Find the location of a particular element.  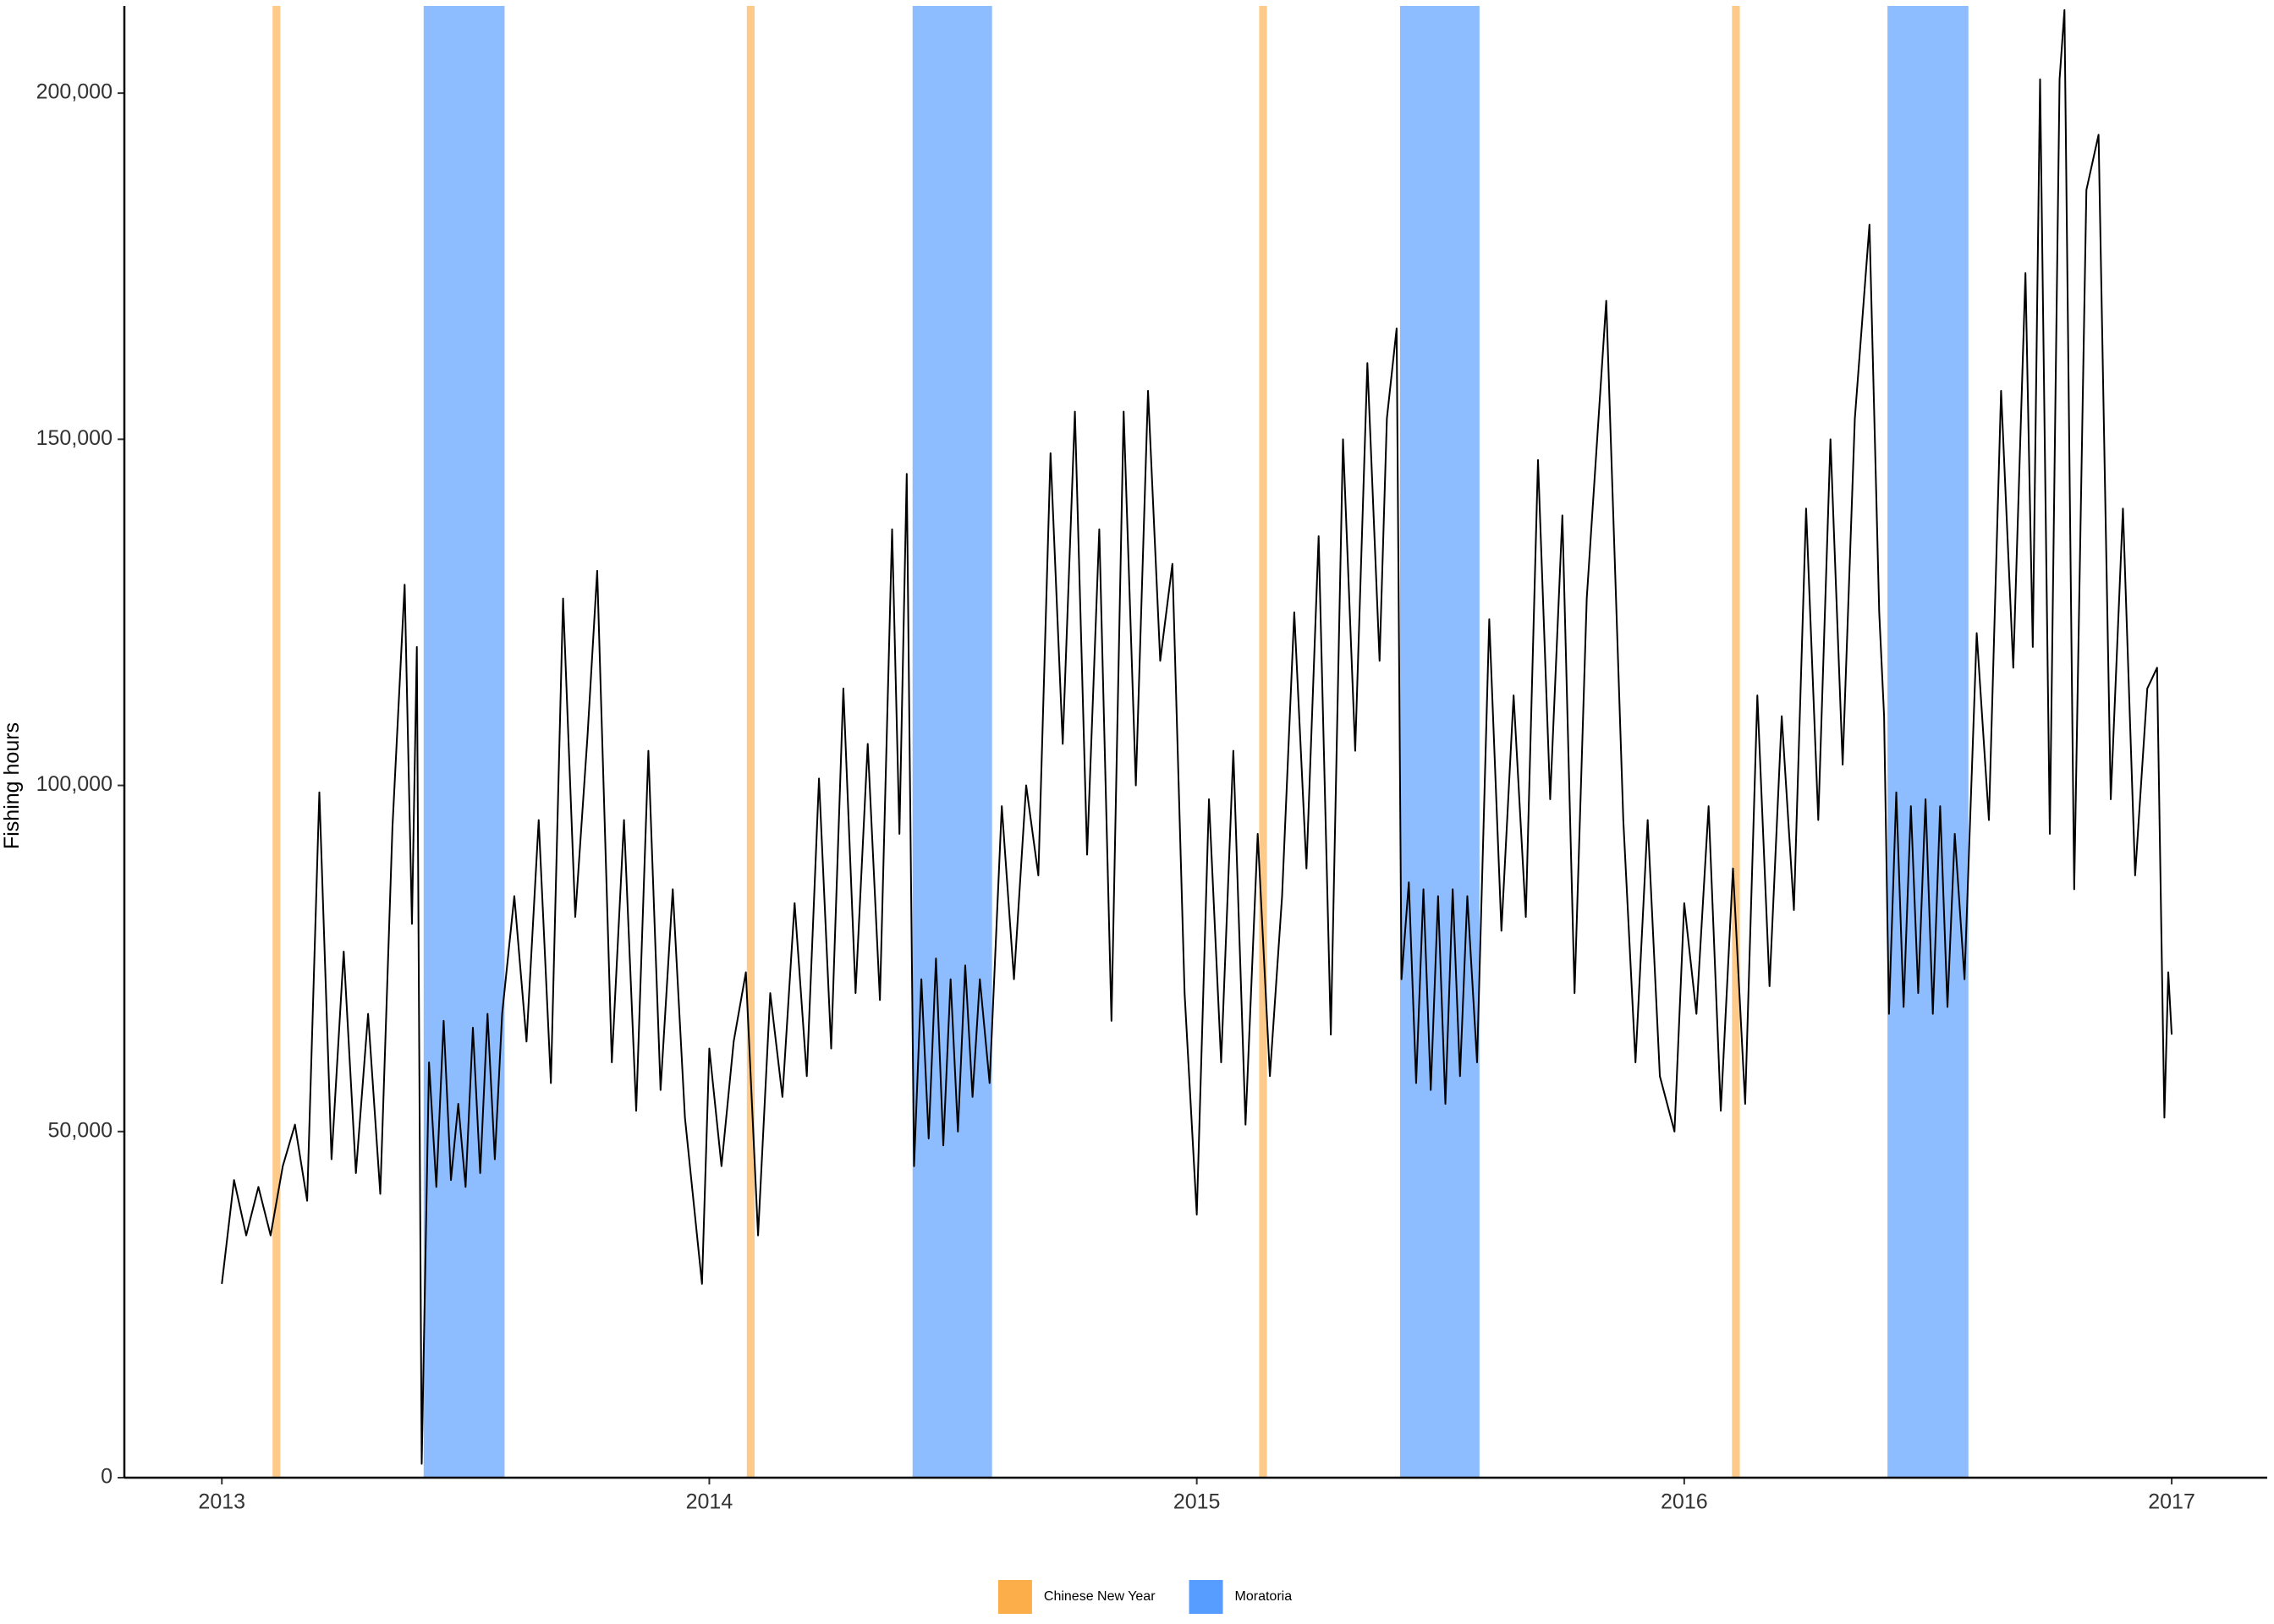

legend-label: Moratoria is located at coordinates (1264, 1597).